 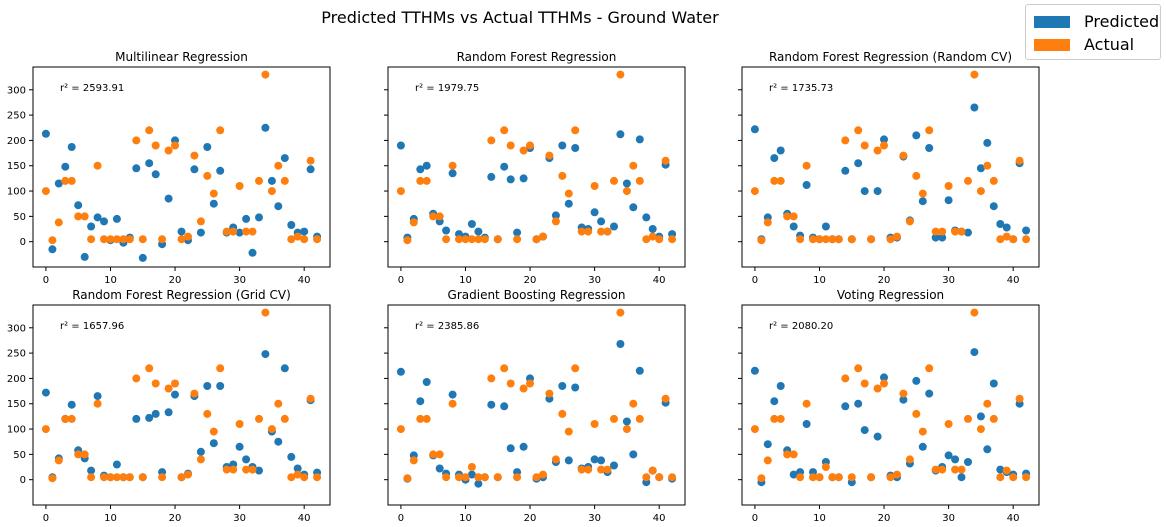 I want to click on r2-annotation: r² = 2080.20, so click(x=801, y=326).